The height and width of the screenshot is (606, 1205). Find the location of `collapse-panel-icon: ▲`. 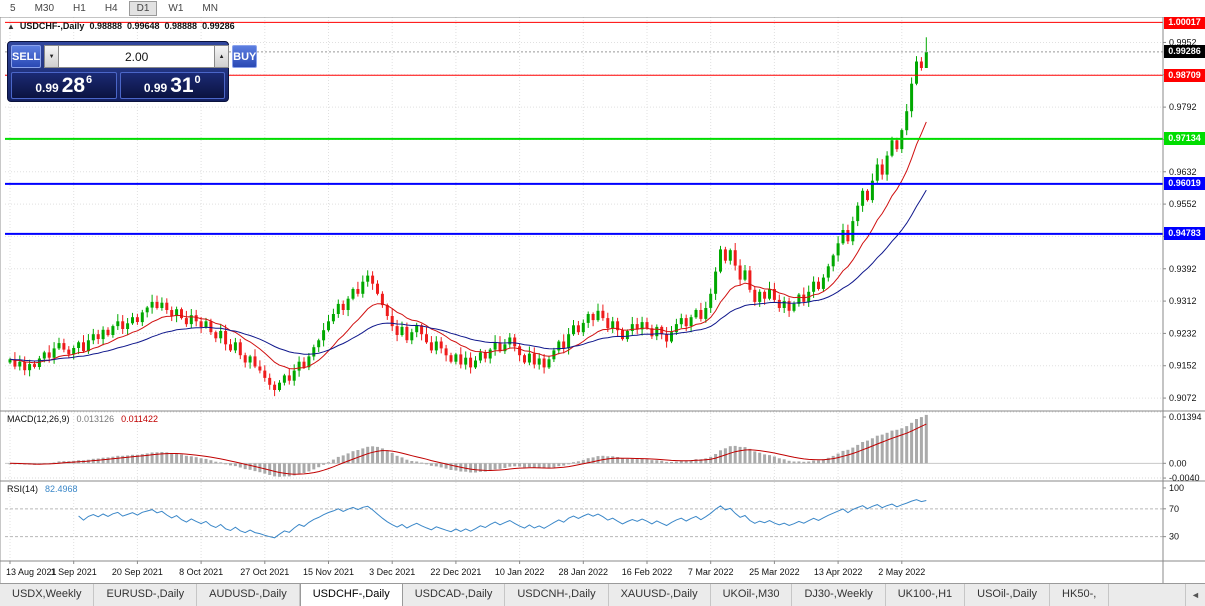

collapse-panel-icon: ▲ is located at coordinates (11, 26).